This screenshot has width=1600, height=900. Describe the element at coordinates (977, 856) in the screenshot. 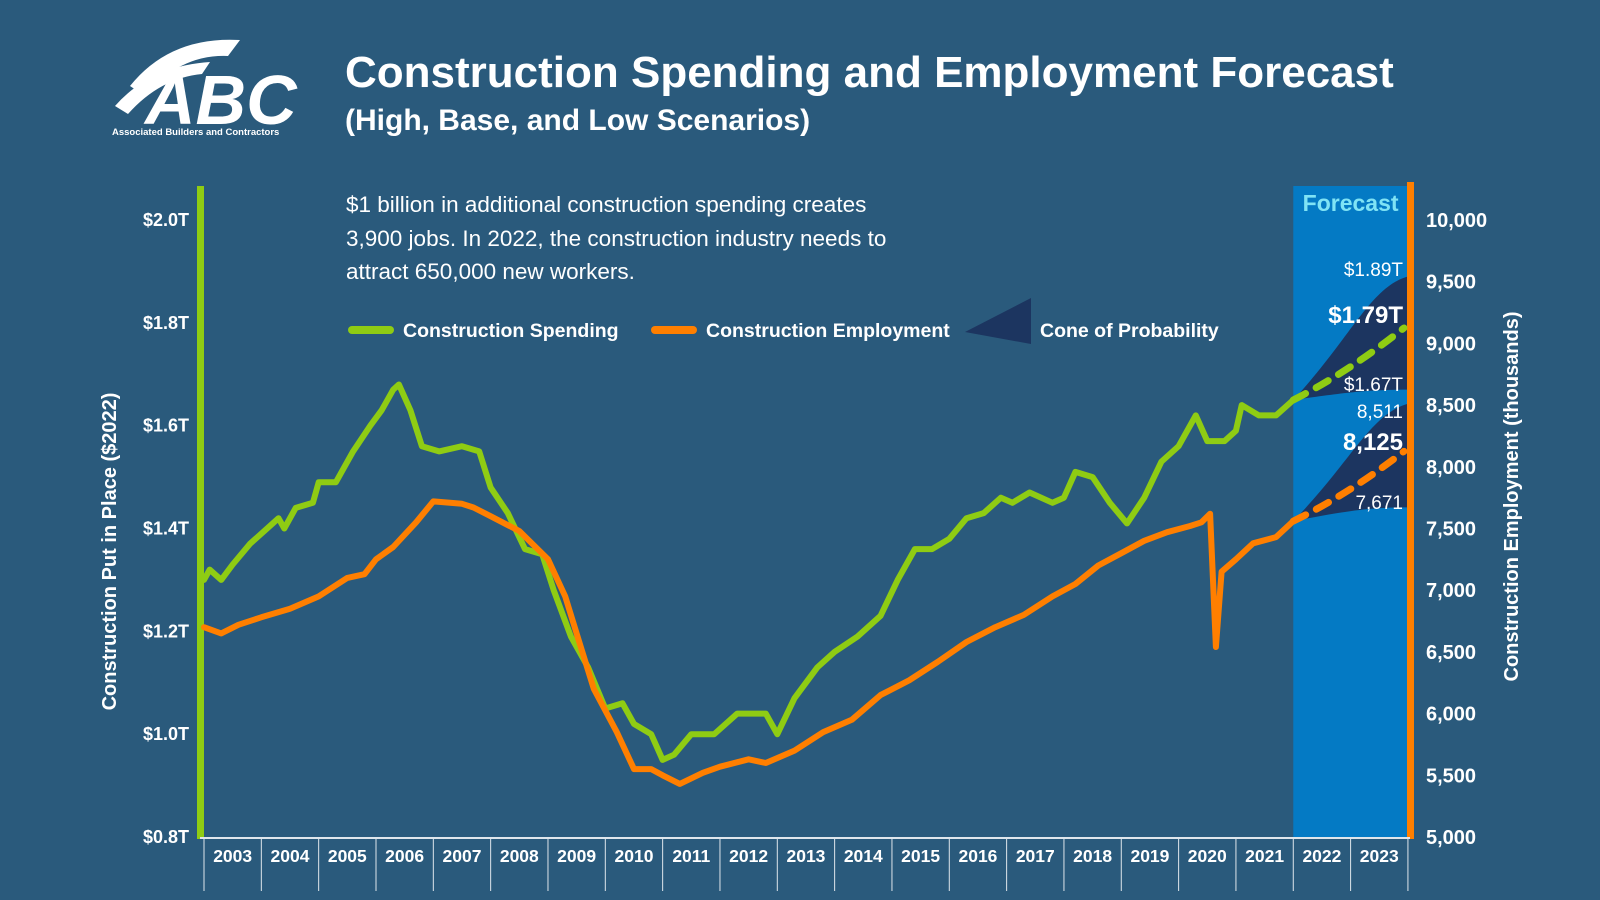

I see `x-tick-label: 2016` at that location.